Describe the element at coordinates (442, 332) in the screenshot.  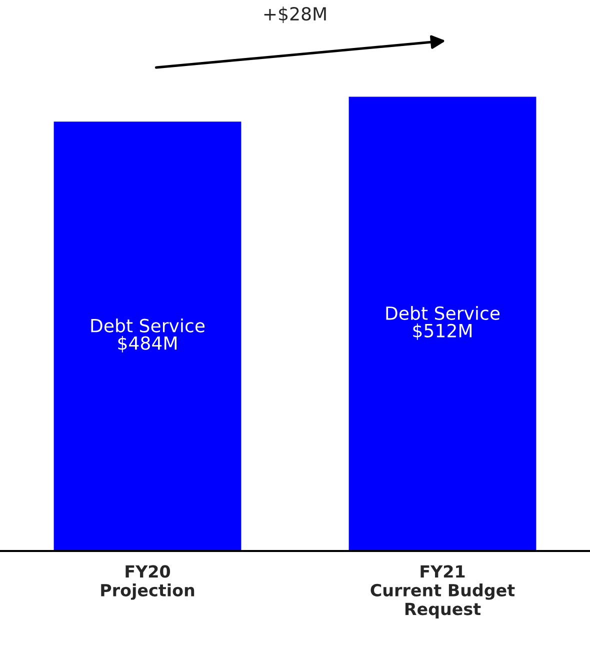
I see `data-label: $512M` at that location.